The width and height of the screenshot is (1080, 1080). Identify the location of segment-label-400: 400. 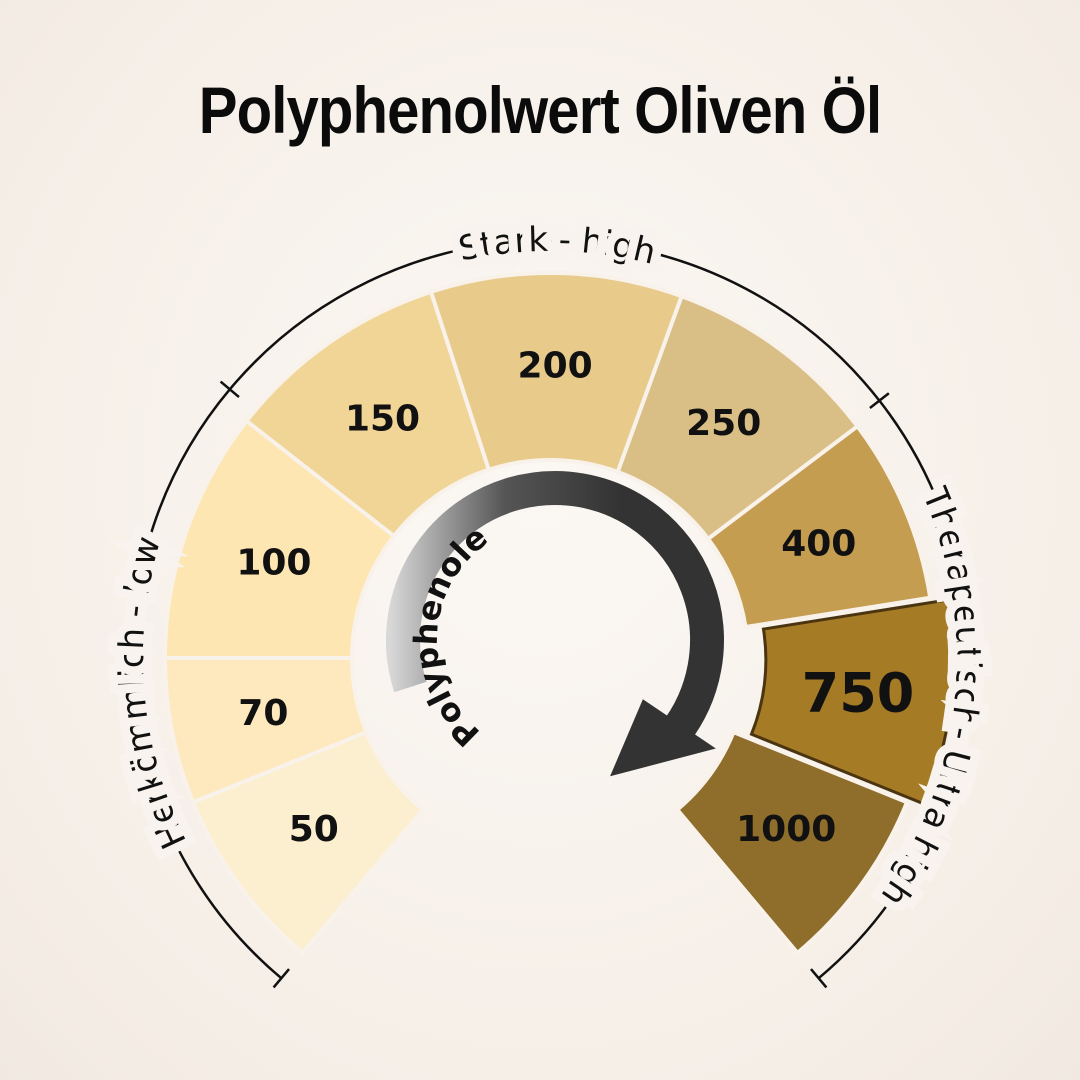
(818, 543).